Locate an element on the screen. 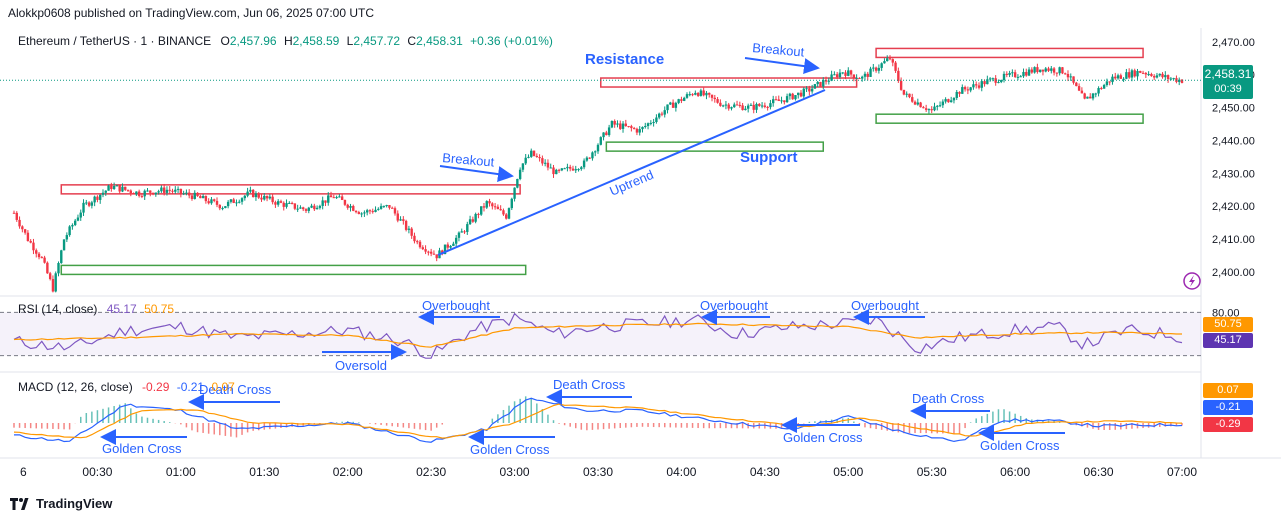  macd-label: MACD (12, 26, close) is located at coordinates (75, 387).